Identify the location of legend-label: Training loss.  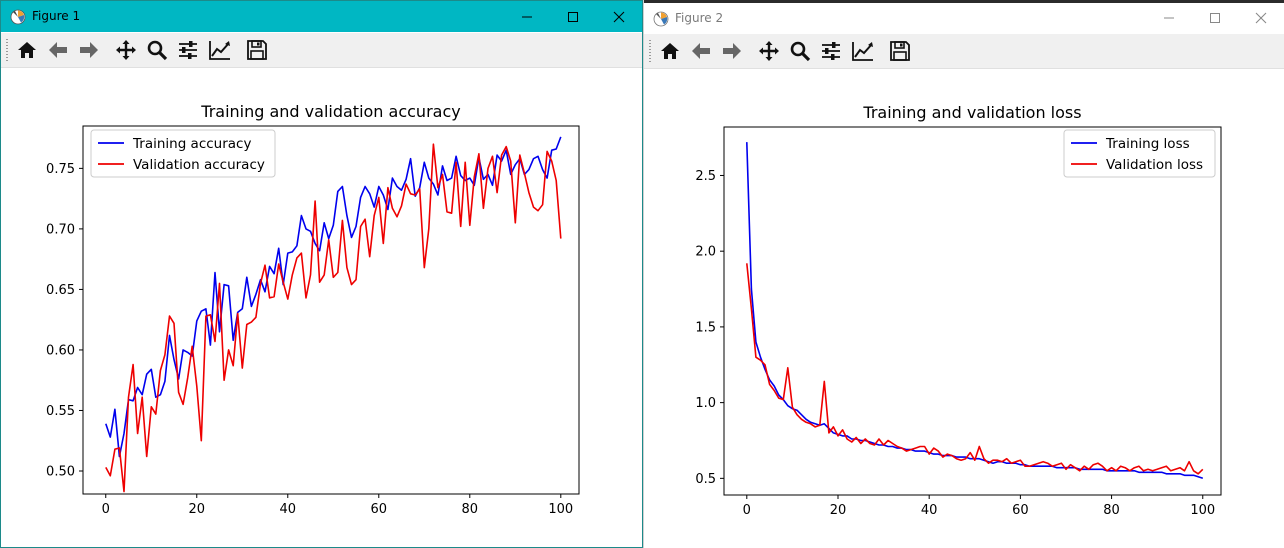
(1147, 144).